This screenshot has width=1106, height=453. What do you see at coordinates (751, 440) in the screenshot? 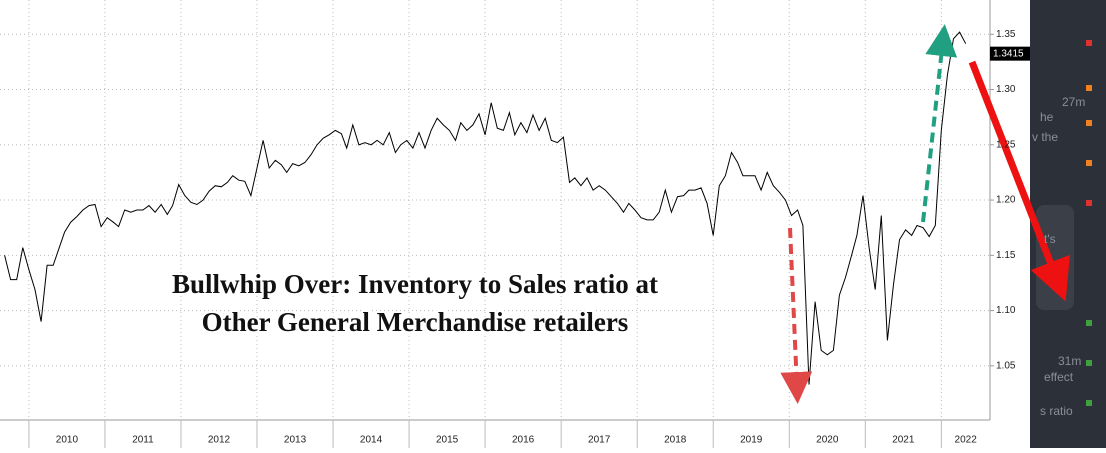
I see `x-tick-label: 2019` at bounding box center [751, 440].